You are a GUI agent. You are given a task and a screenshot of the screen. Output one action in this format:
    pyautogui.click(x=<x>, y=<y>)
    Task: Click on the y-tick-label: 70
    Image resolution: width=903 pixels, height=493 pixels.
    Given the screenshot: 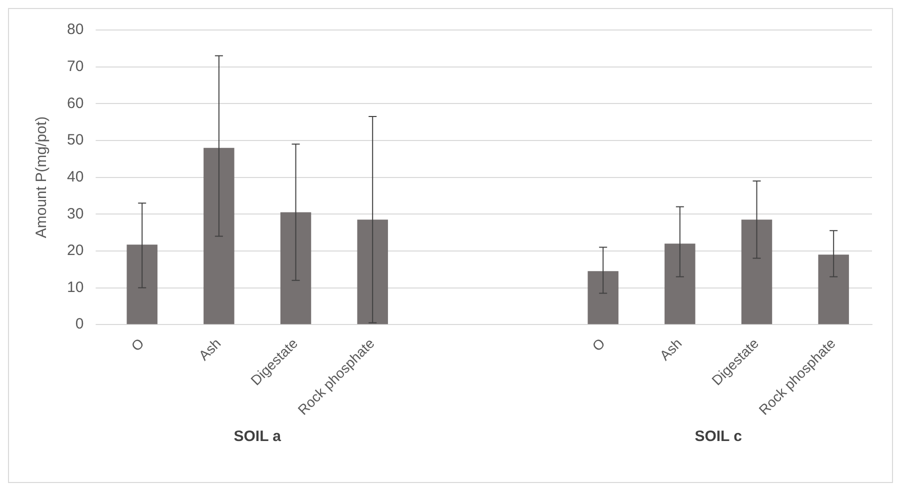 What is the action you would take?
    pyautogui.click(x=75, y=66)
    